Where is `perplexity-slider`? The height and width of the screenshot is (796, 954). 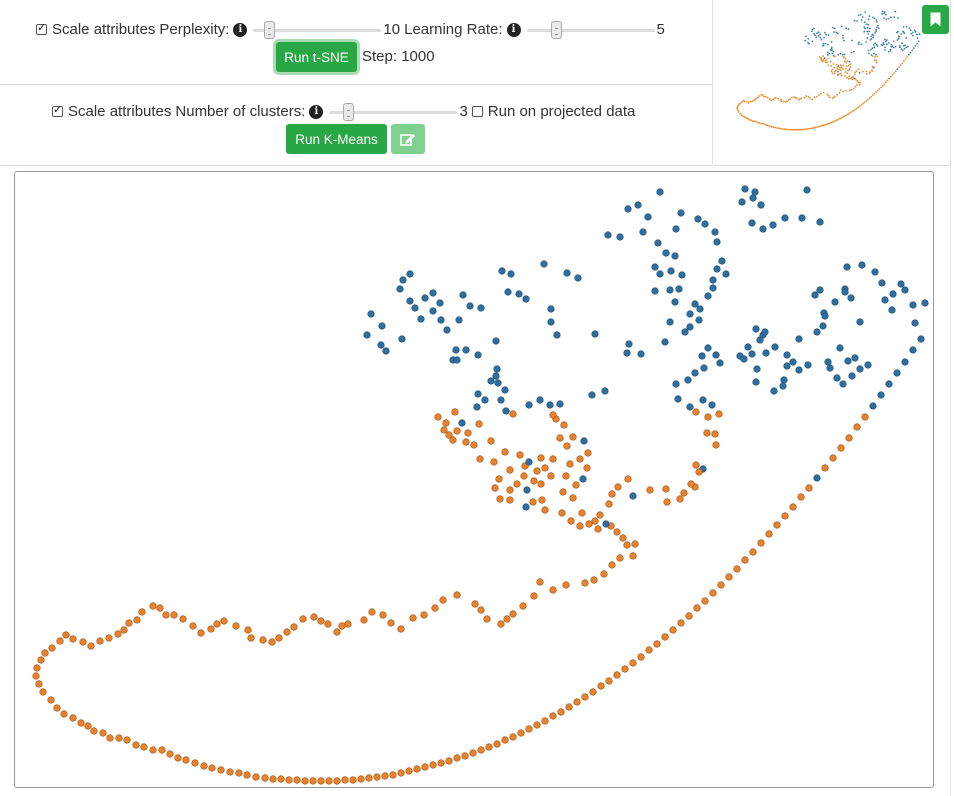
perplexity-slider is located at coordinates (317, 29).